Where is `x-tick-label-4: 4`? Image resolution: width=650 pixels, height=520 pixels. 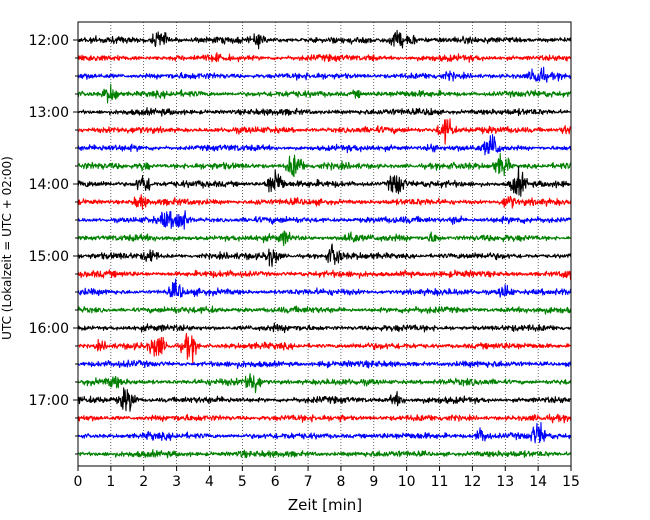
x-tick-label-4: 4 is located at coordinates (209, 482).